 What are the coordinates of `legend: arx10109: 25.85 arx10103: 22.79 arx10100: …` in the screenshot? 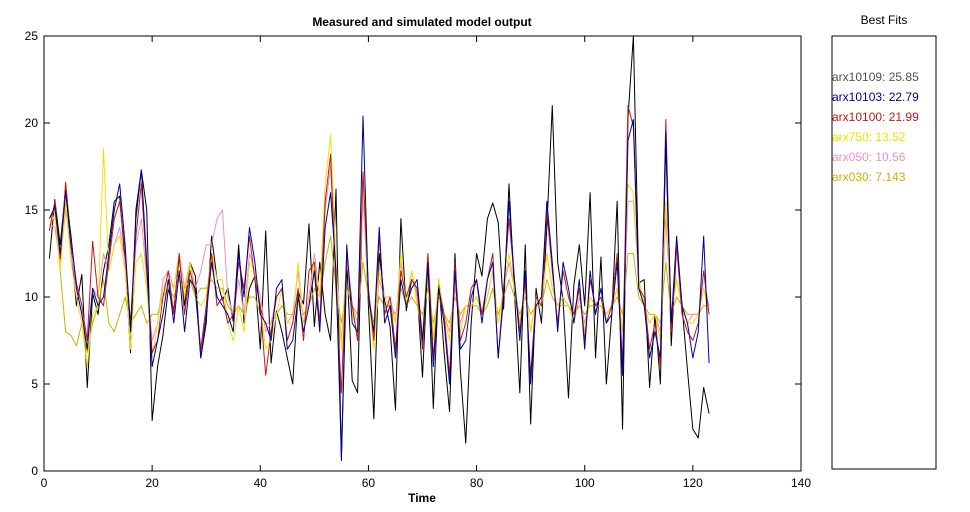 It's located at (875, 127).